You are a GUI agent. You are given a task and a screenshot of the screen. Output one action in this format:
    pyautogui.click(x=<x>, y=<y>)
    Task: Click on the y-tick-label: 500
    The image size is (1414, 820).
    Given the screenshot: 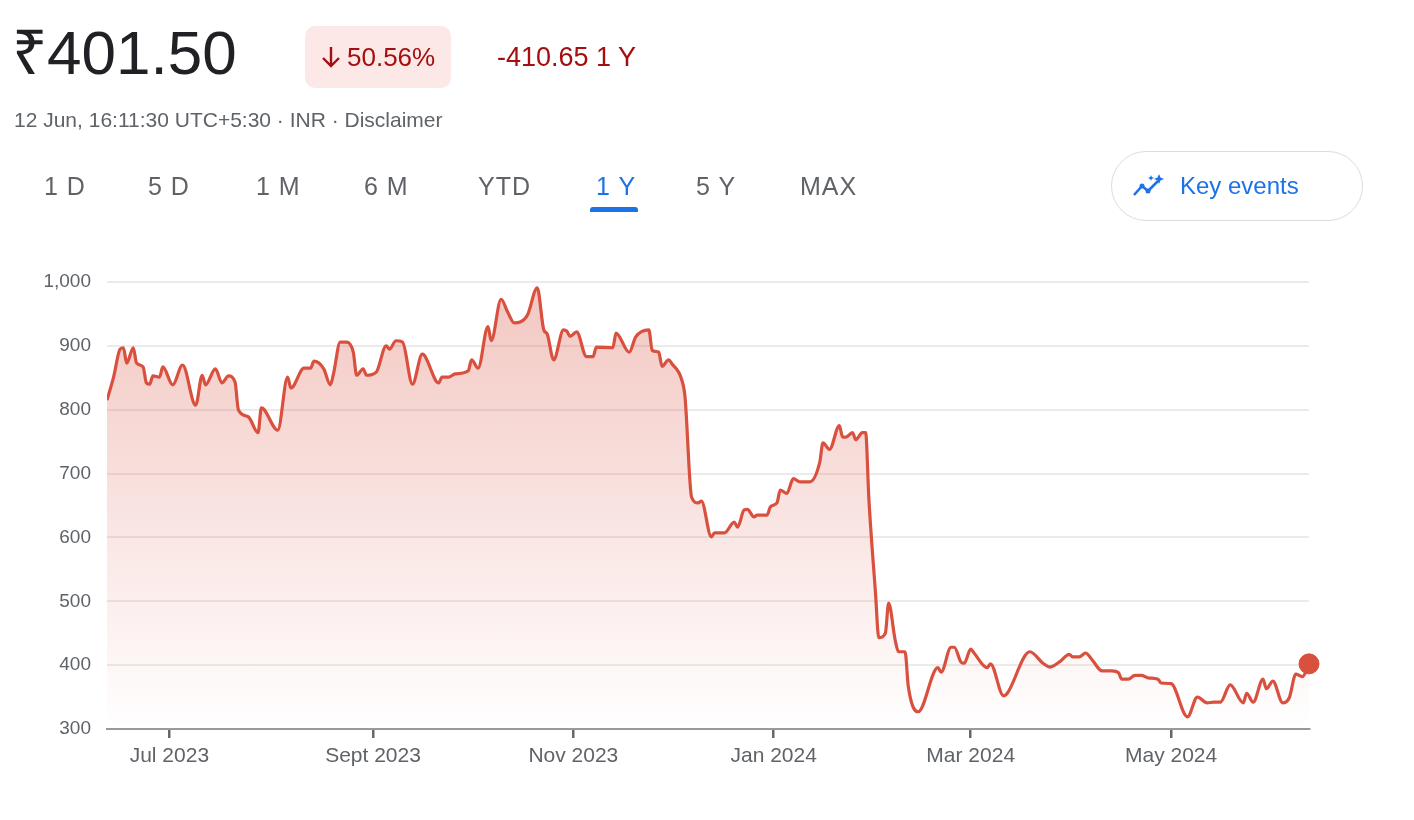 What is the action you would take?
    pyautogui.click(x=75, y=600)
    